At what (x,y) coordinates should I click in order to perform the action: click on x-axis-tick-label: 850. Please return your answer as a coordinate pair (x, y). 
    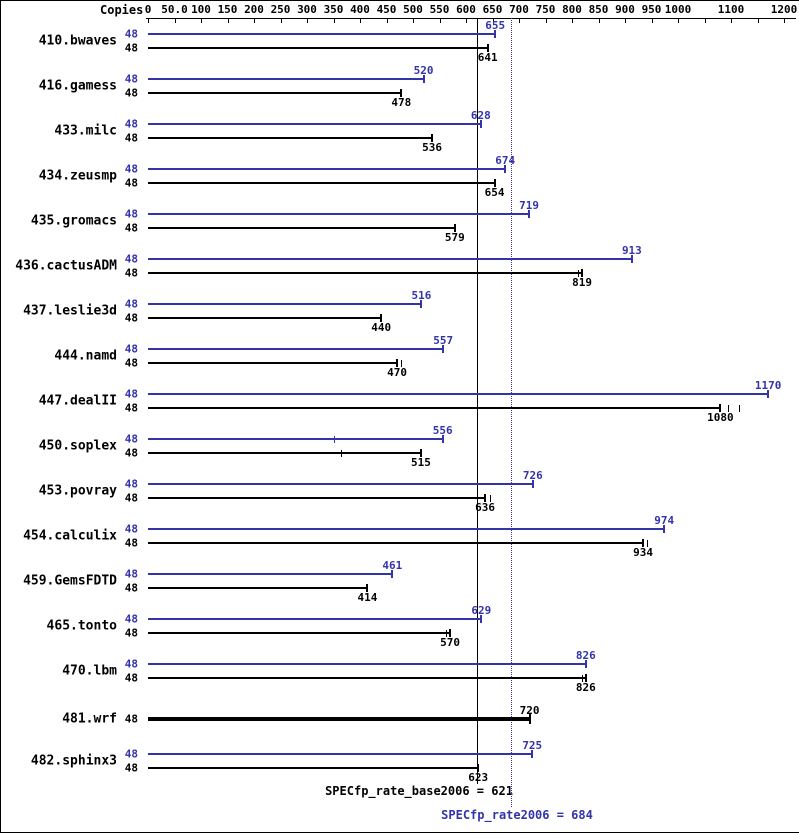
    Looking at the image, I should click on (598, 9).